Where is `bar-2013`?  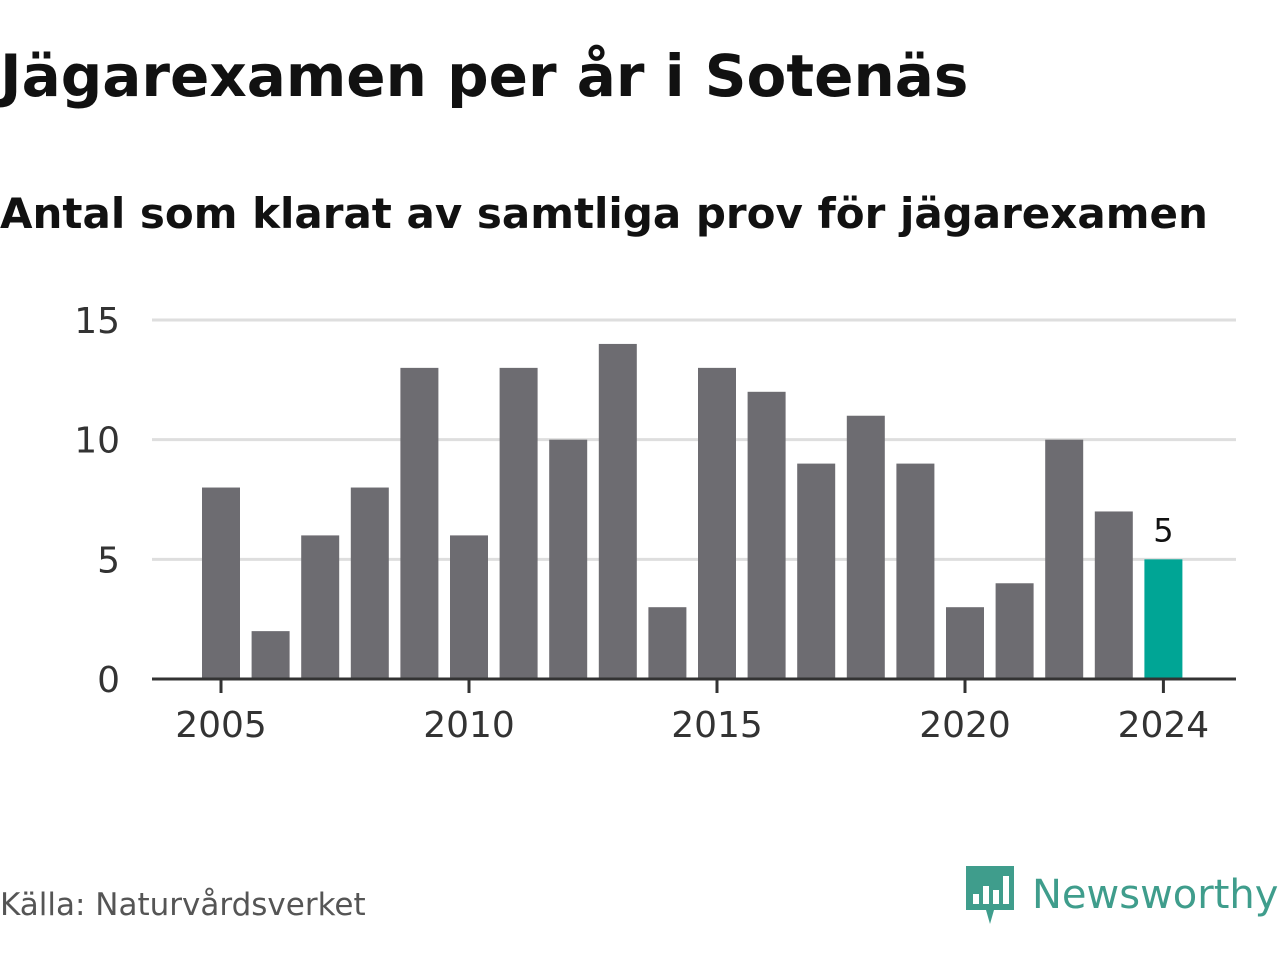
bar-2013 is located at coordinates (617, 511).